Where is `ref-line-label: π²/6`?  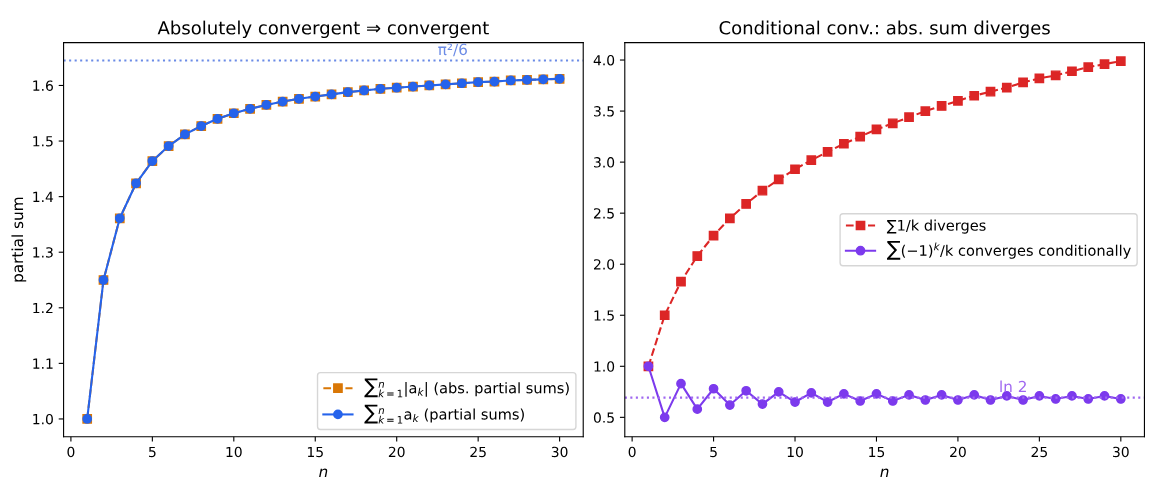 ref-line-label: π²/6 is located at coordinates (452, 50).